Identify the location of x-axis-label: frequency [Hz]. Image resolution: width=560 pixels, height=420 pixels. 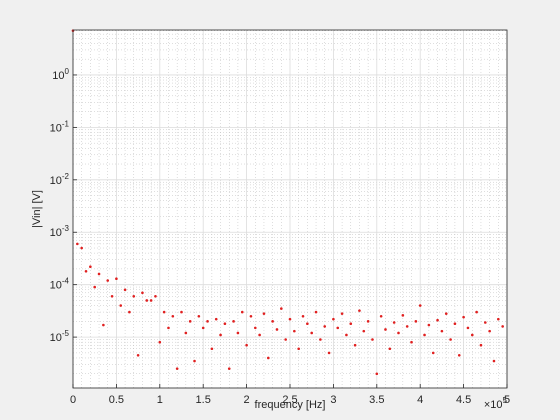
(290, 405).